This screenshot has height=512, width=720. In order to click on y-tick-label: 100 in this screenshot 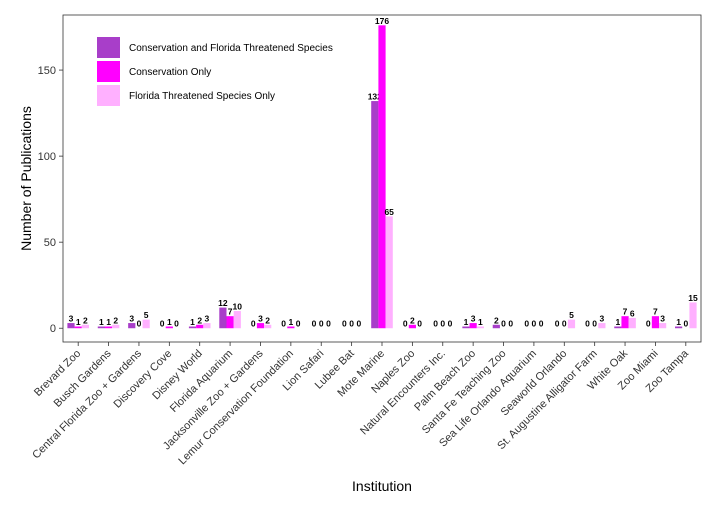, I will do `click(47, 157)`.